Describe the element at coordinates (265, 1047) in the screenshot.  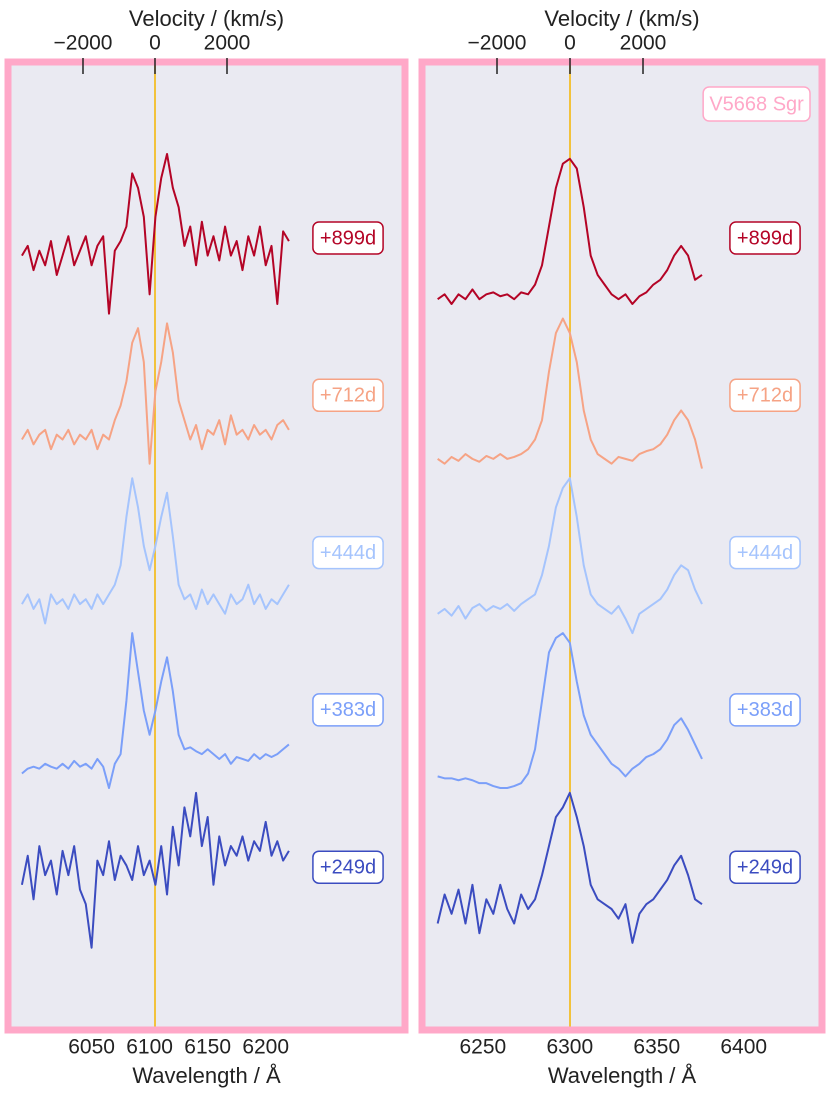
I see `x-tick-label: 6200` at that location.